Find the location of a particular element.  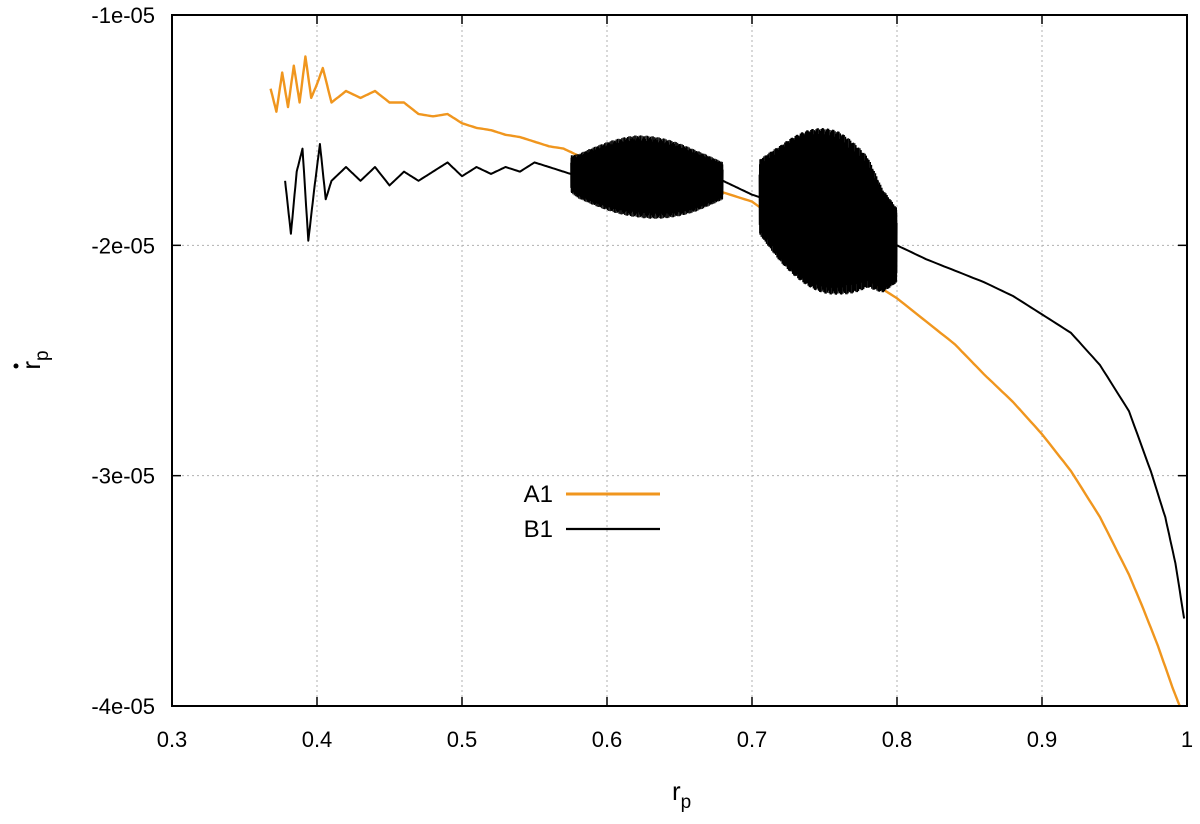

x-tick-label: 0.4 is located at coordinates (317, 739).